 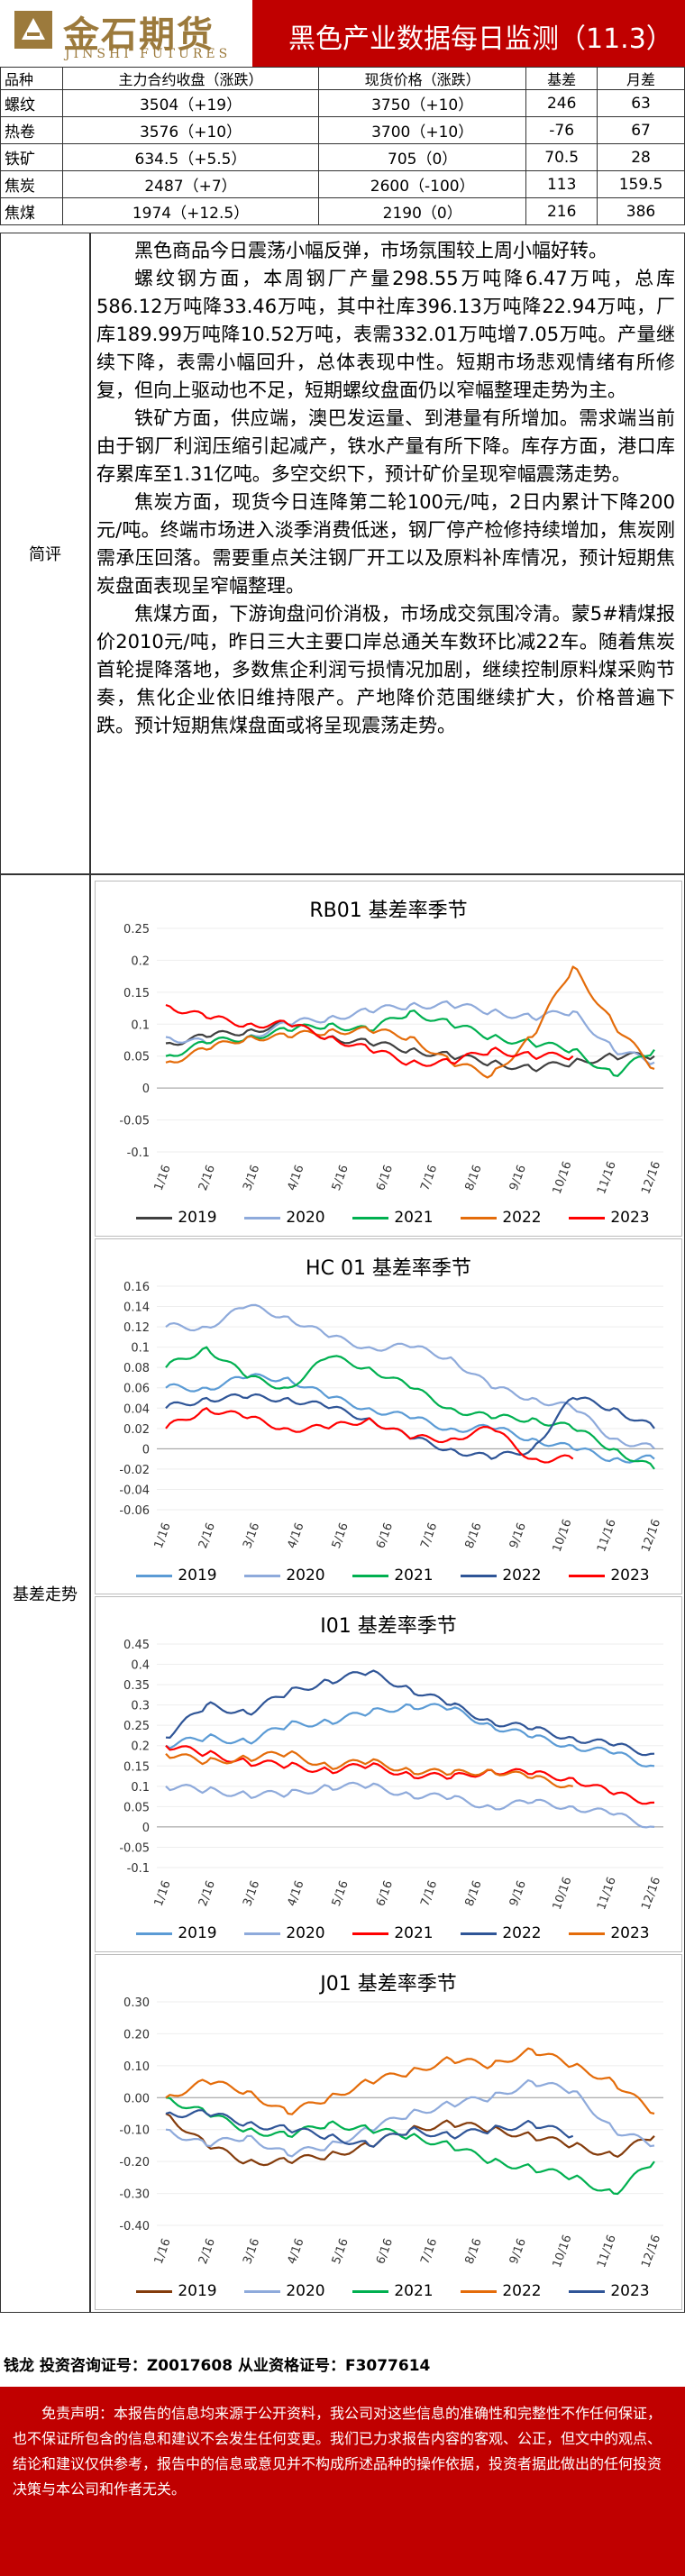 What do you see at coordinates (563, 1536) in the screenshot?
I see `x-tick-label: 10/16` at bounding box center [563, 1536].